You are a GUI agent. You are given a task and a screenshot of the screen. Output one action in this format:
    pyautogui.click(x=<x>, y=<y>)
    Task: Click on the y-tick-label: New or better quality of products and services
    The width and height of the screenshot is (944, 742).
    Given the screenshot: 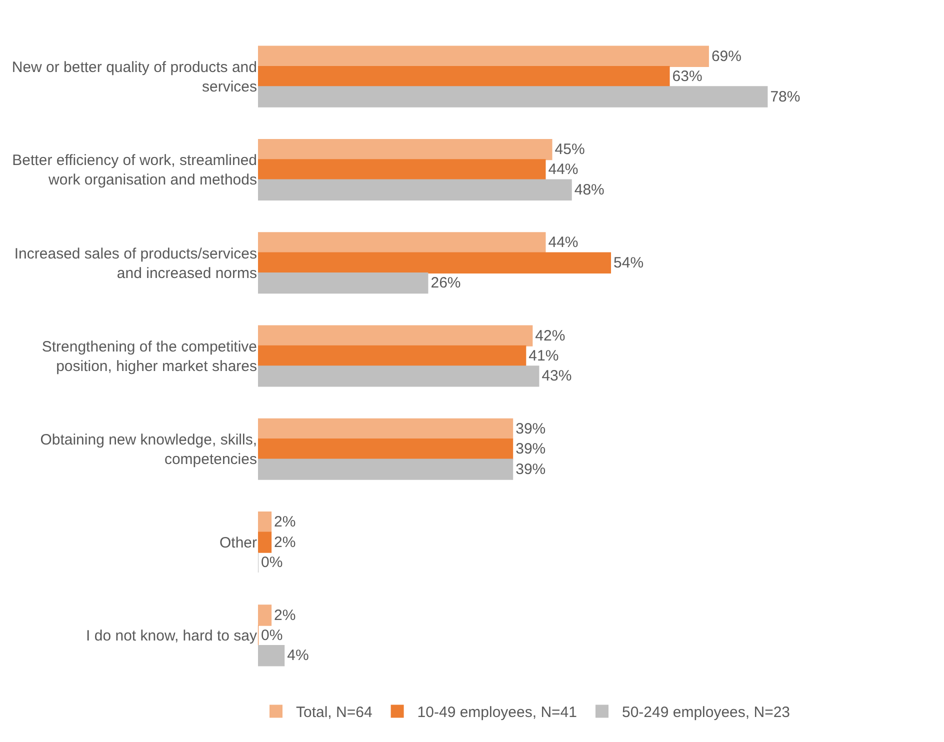 What is the action you would take?
    pyautogui.click(x=134, y=77)
    